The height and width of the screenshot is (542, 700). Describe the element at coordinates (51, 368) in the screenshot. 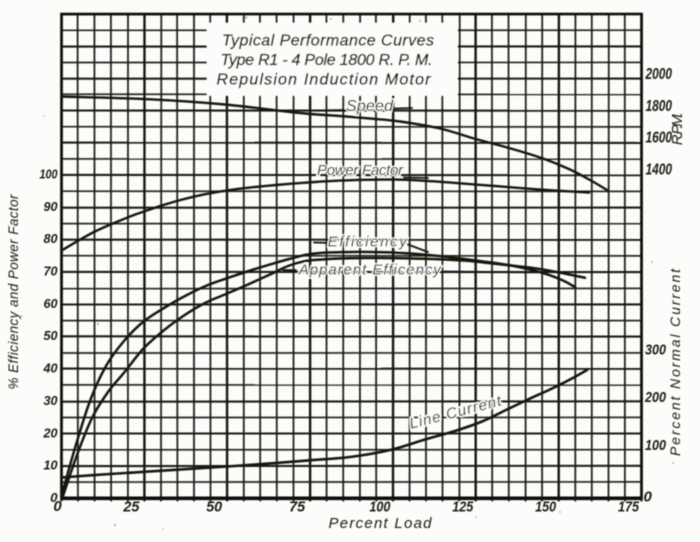

I see `svg-text: 40` at that location.